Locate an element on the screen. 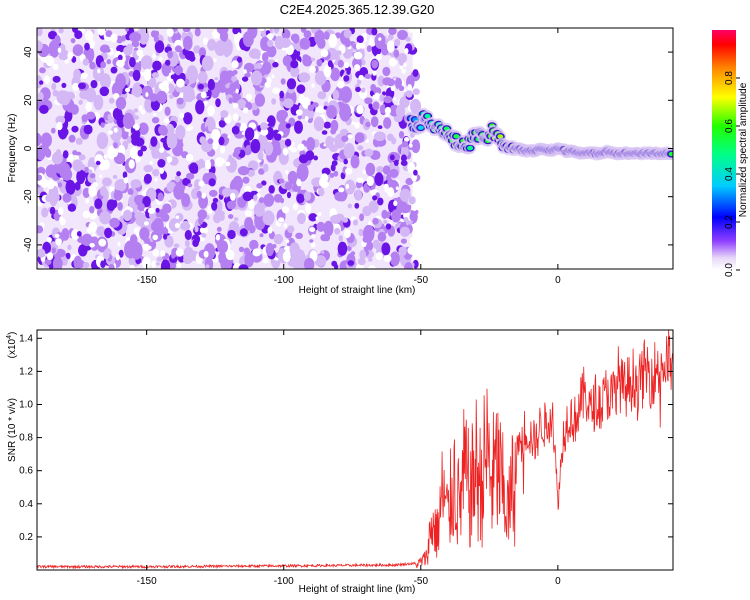  snr-xlabel: Height of straight line (km) is located at coordinates (357, 589).